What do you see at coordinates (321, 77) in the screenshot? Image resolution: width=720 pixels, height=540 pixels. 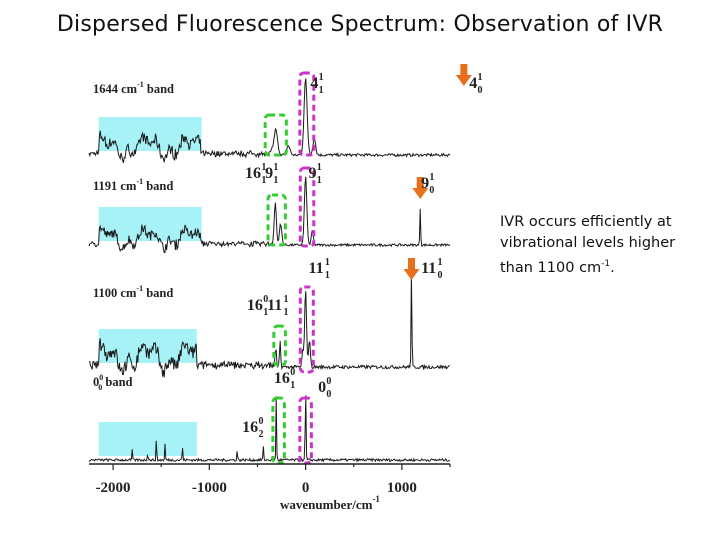 I see `level-label-0-0-sup: 1` at bounding box center [321, 77].